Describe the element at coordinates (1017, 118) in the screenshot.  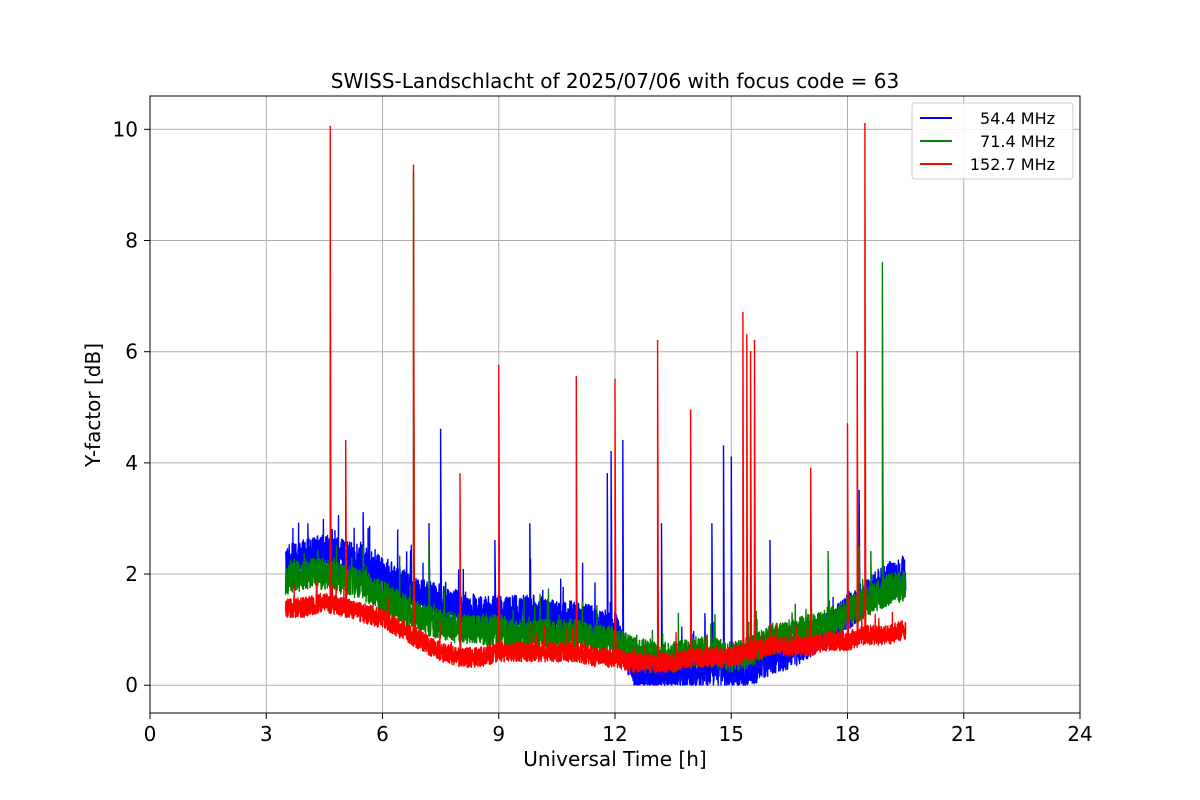
I see `legend-label-0: 54.4 MHz` at that location.